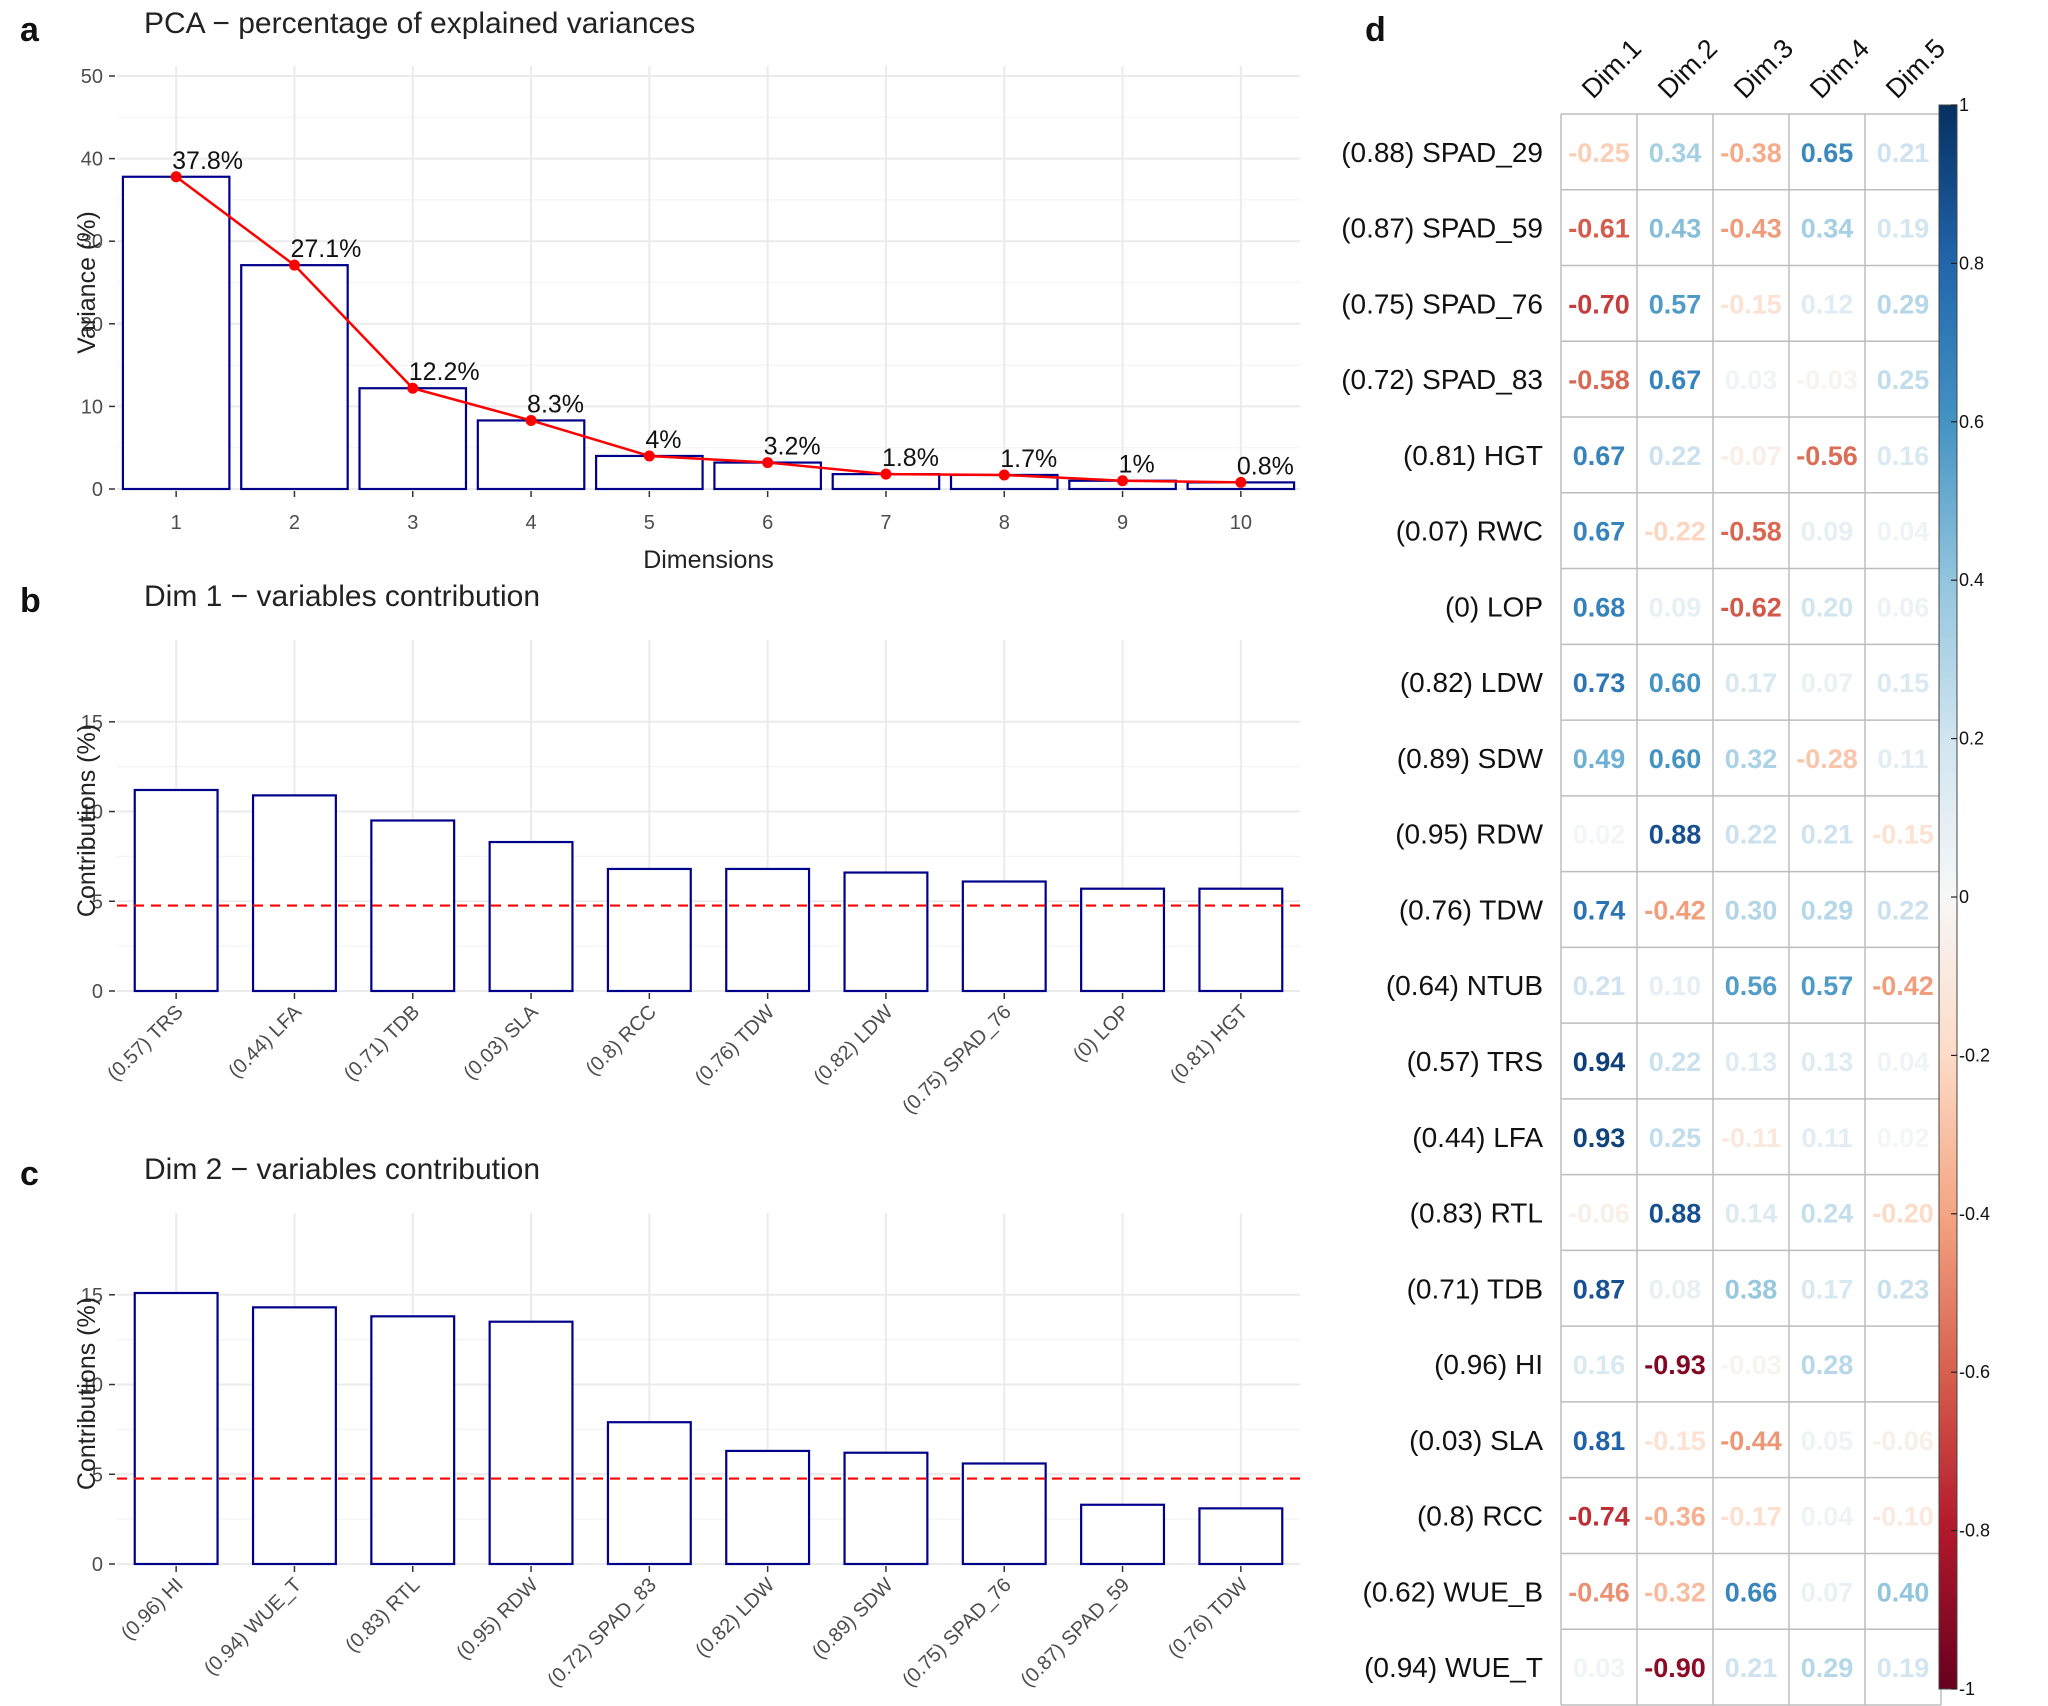 This screenshot has height=1706, width=2048. I want to click on row-label: (0.87) SPAD_59, so click(1442, 228).